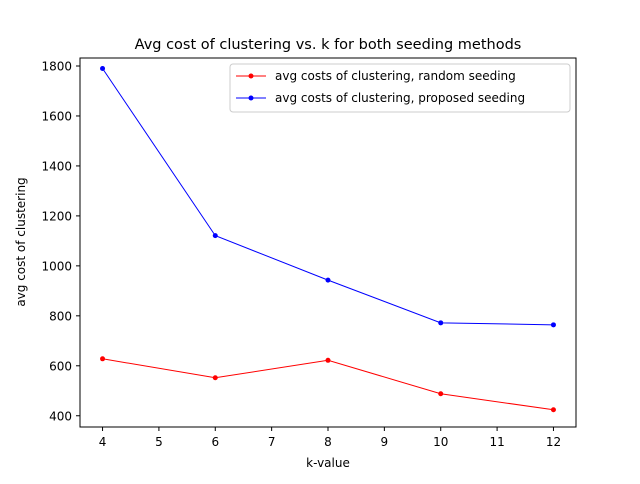 This screenshot has width=640, height=484. I want to click on x-tick-label: 7, so click(272, 442).